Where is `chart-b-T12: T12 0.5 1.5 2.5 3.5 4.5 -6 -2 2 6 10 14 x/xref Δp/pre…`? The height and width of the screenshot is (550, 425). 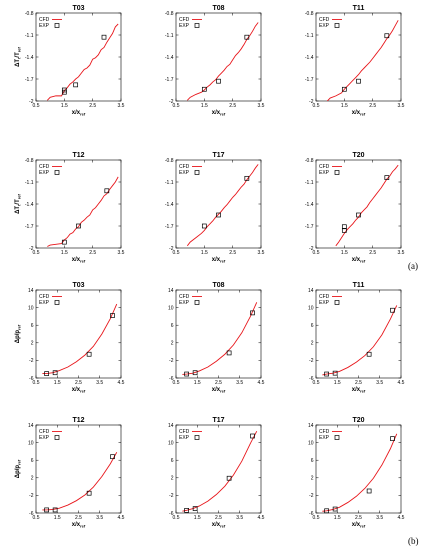 chart-b-T12: T12 0.5 1.5 2.5 3.5 4.5 -6 -2 2 6 10 14 x/xref Δp/pre… is located at coordinates (70, 473).